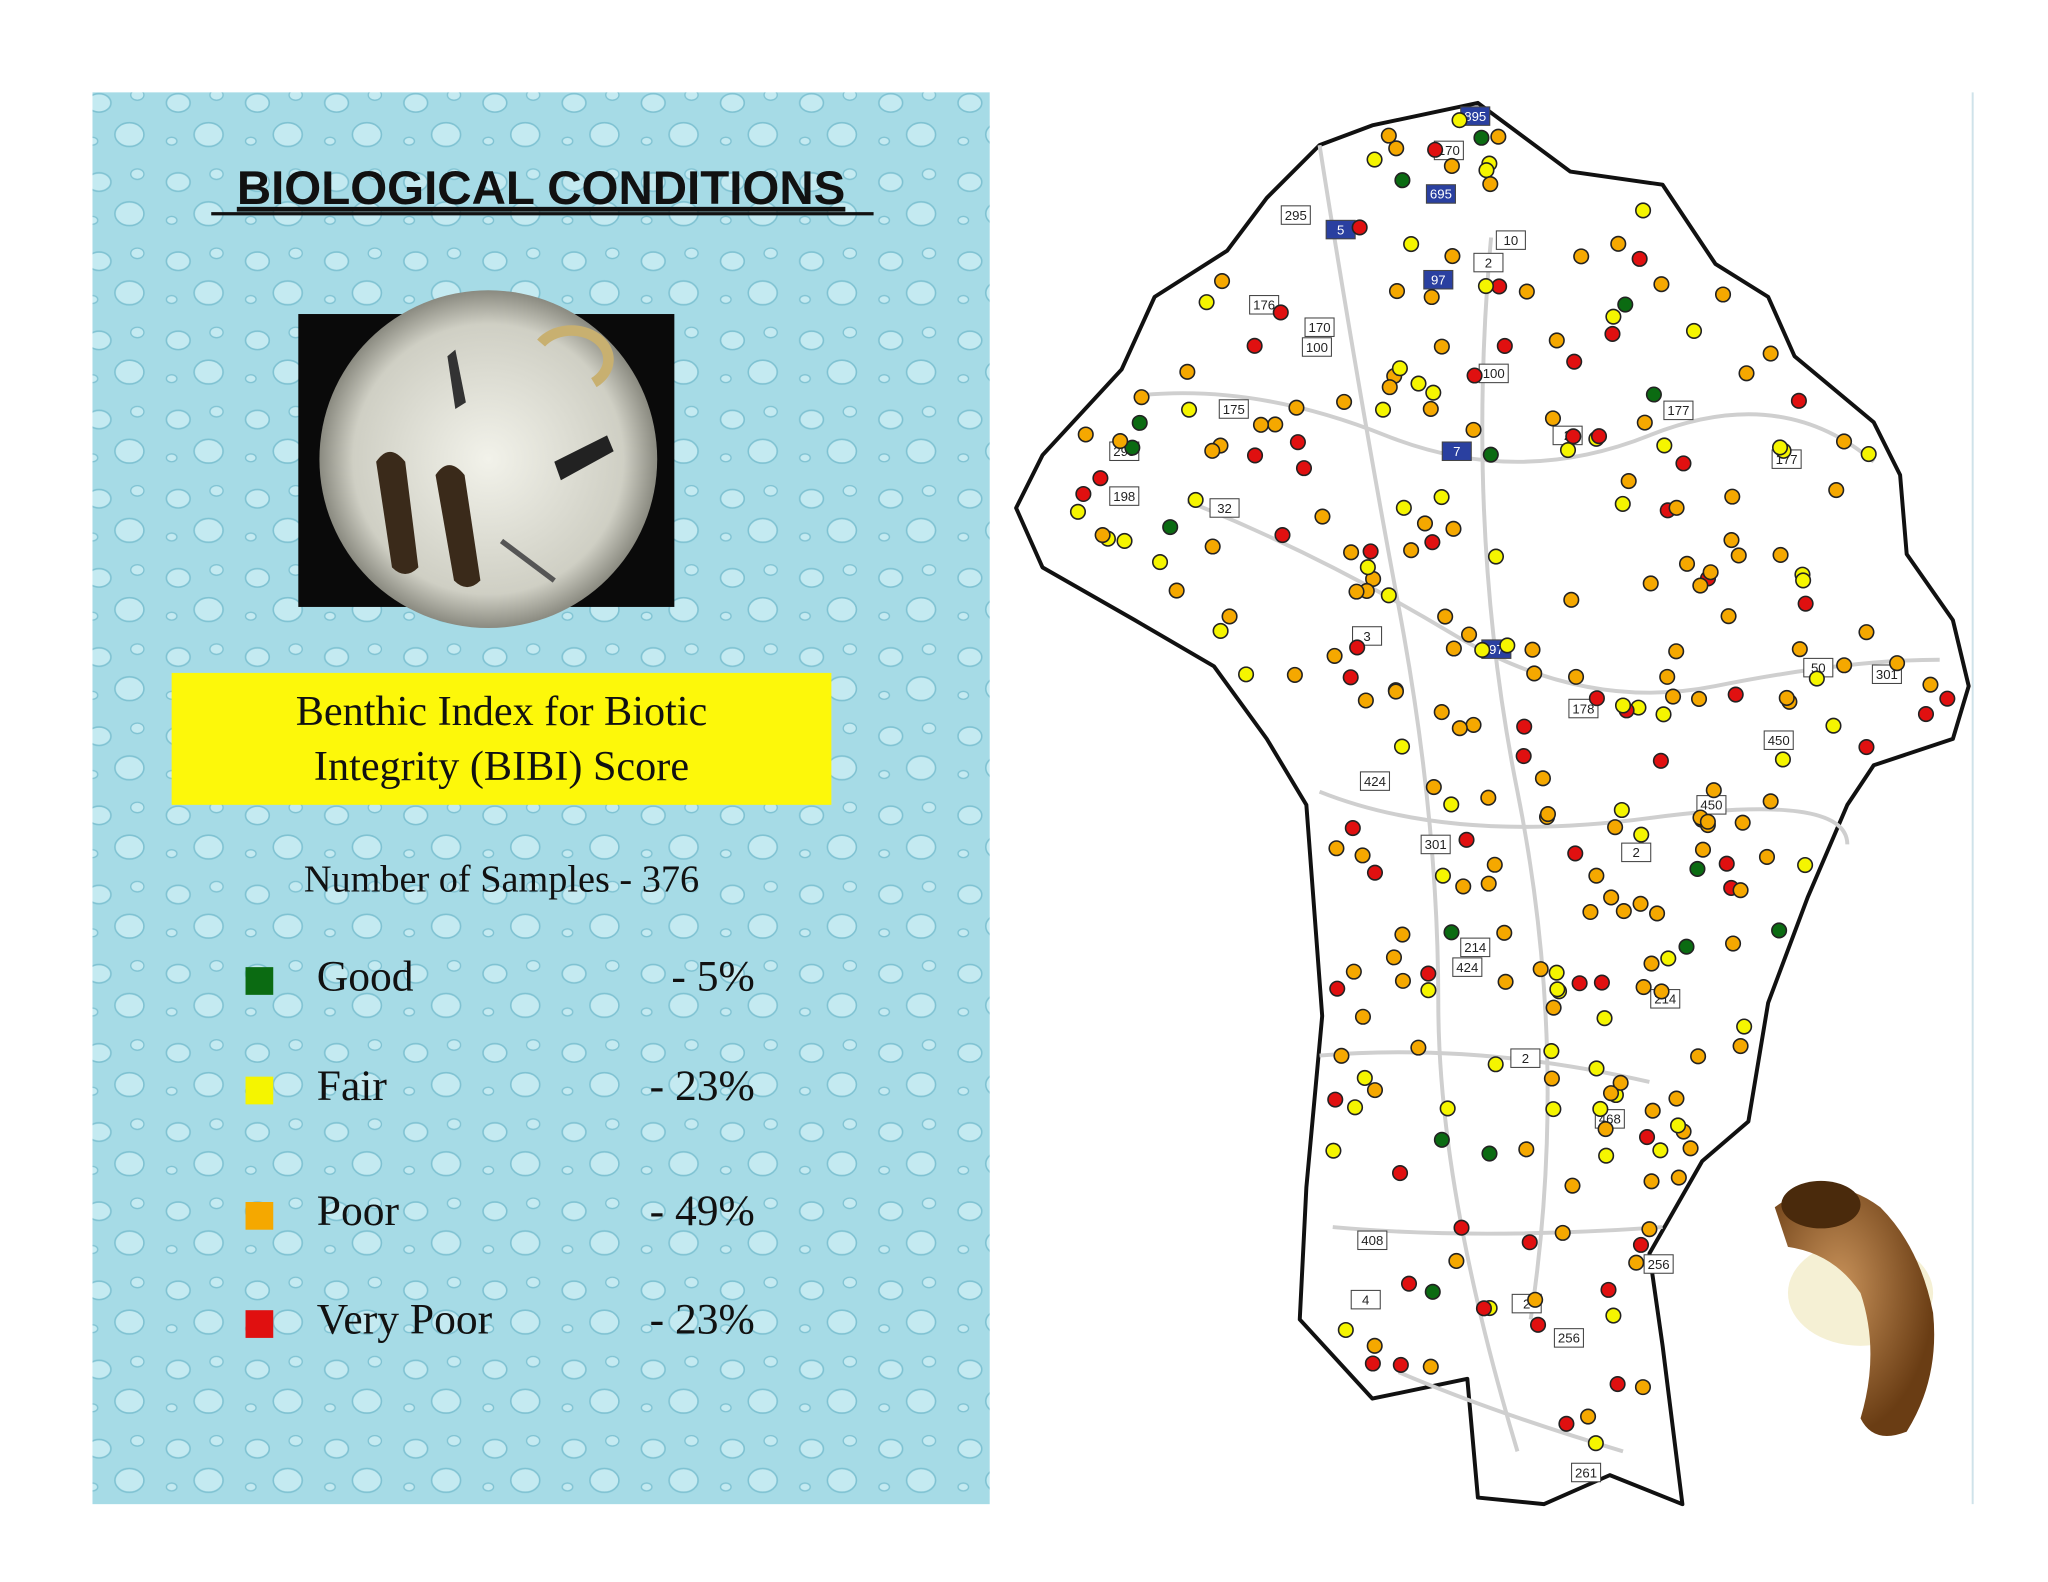 The width and height of the screenshot is (2048, 1582). Describe the element at coordinates (486, 459) in the screenshot. I see `microscope-photo` at that location.